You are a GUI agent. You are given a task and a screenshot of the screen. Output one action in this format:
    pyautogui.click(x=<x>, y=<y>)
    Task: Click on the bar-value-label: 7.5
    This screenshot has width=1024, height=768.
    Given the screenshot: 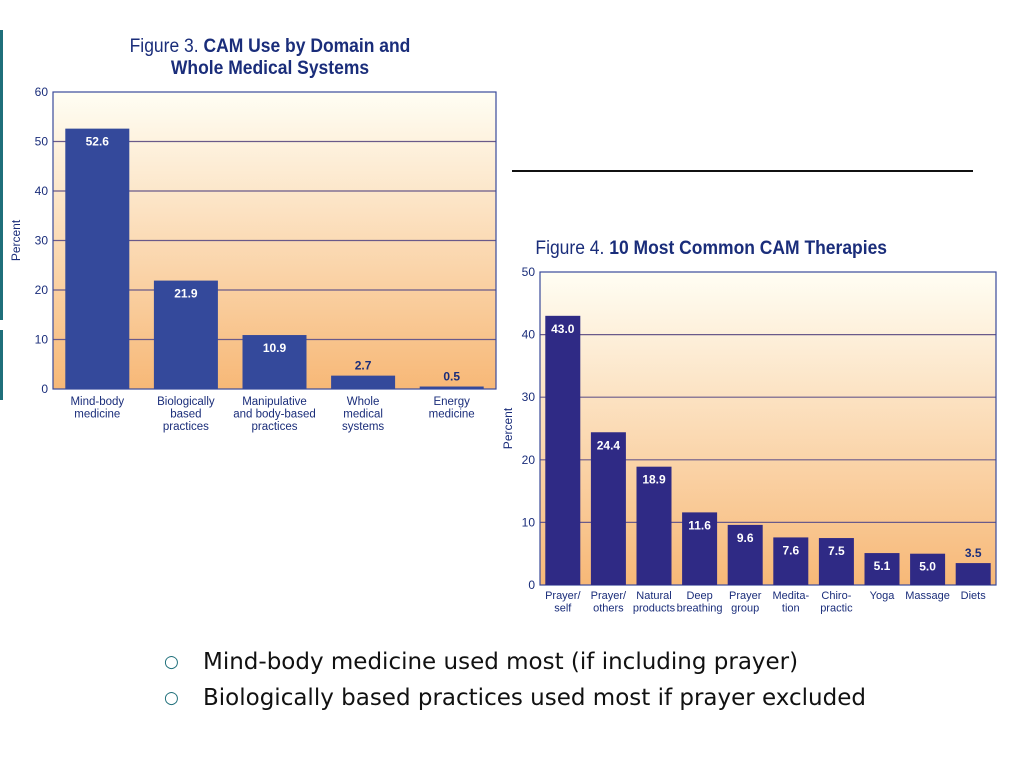 What is the action you would take?
    pyautogui.click(x=836, y=551)
    